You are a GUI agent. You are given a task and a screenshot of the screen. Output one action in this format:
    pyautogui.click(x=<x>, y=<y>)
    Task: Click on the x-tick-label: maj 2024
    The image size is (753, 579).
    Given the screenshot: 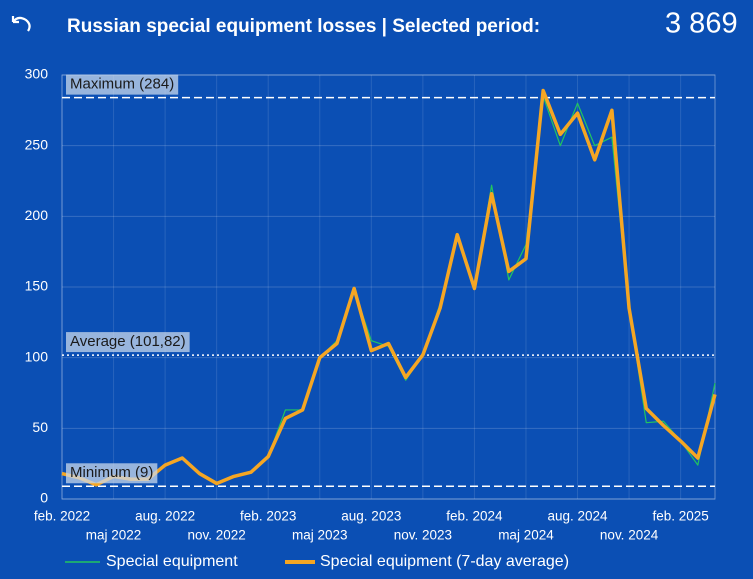 What is the action you would take?
    pyautogui.click(x=526, y=535)
    